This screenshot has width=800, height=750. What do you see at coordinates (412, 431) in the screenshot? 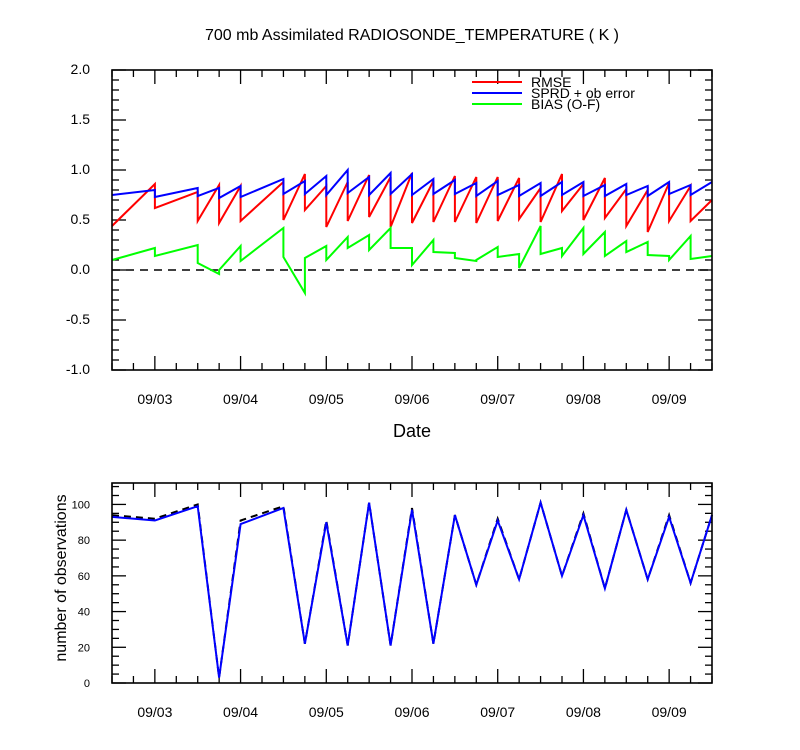
I see `x-axis-label: Date` at bounding box center [412, 431].